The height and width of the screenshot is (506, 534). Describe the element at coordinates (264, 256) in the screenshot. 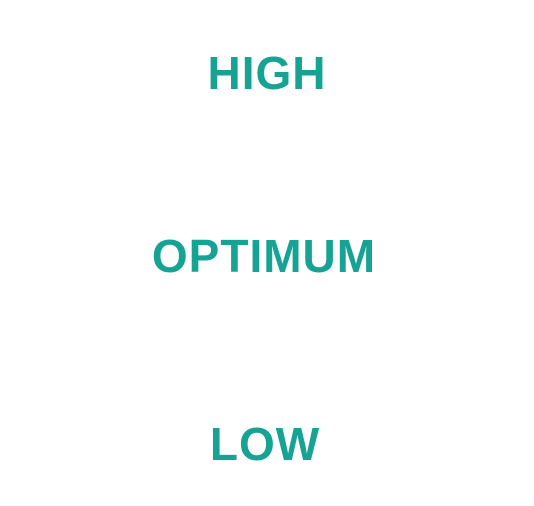

I see `level-label-optimum: OPTIMUM` at that location.